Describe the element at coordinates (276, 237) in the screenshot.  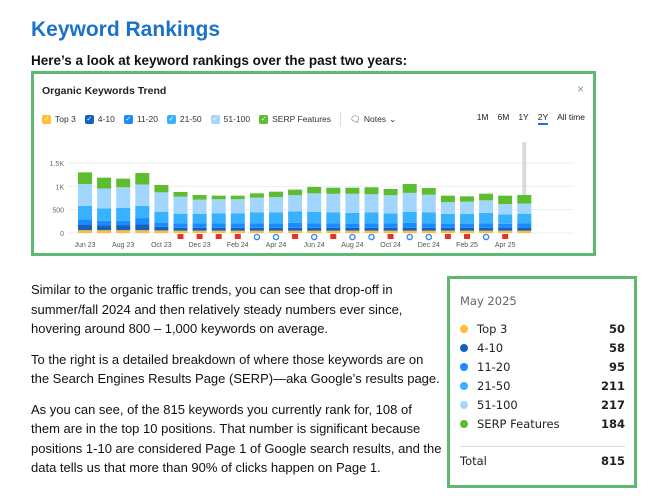
I see `google-icon` at that location.